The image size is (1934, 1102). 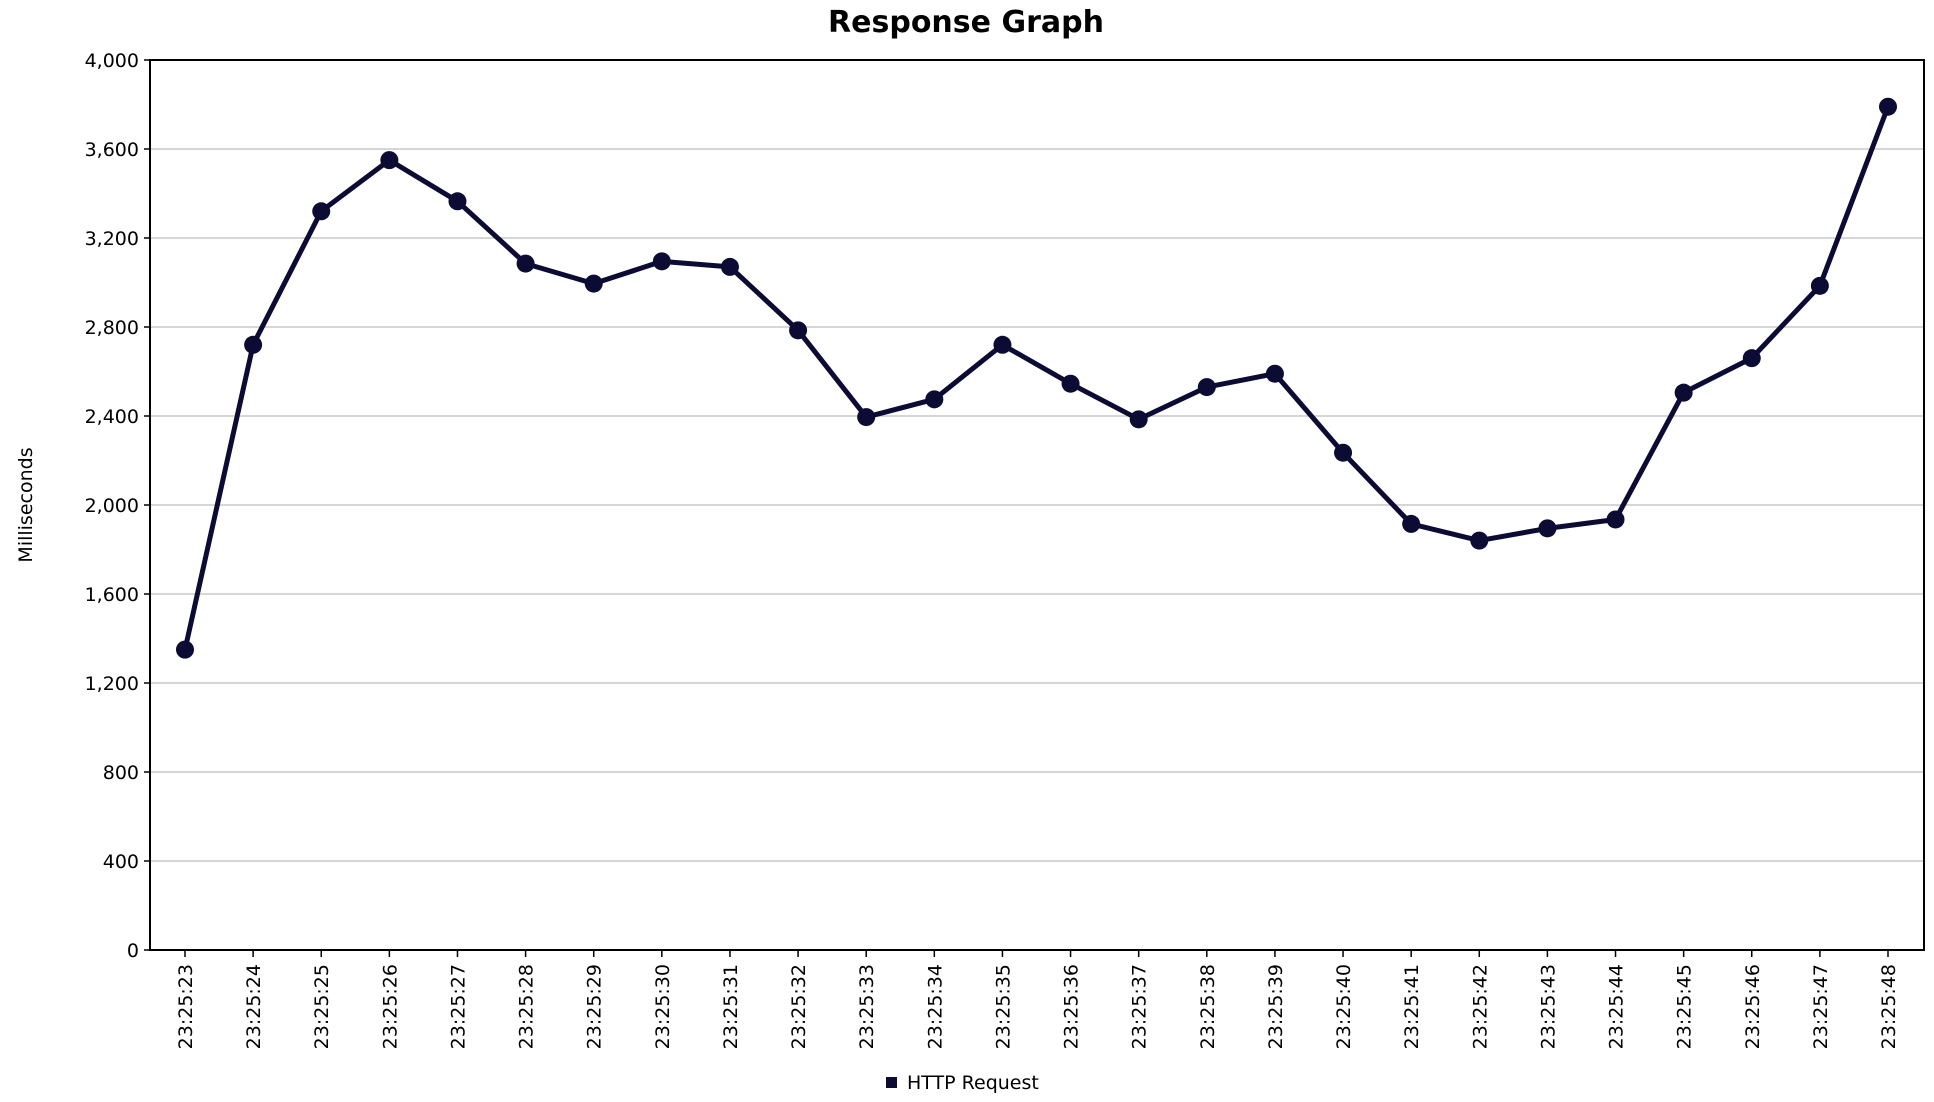 I want to click on x-tick-label: 23:25:45, so click(x=1685, y=1006).